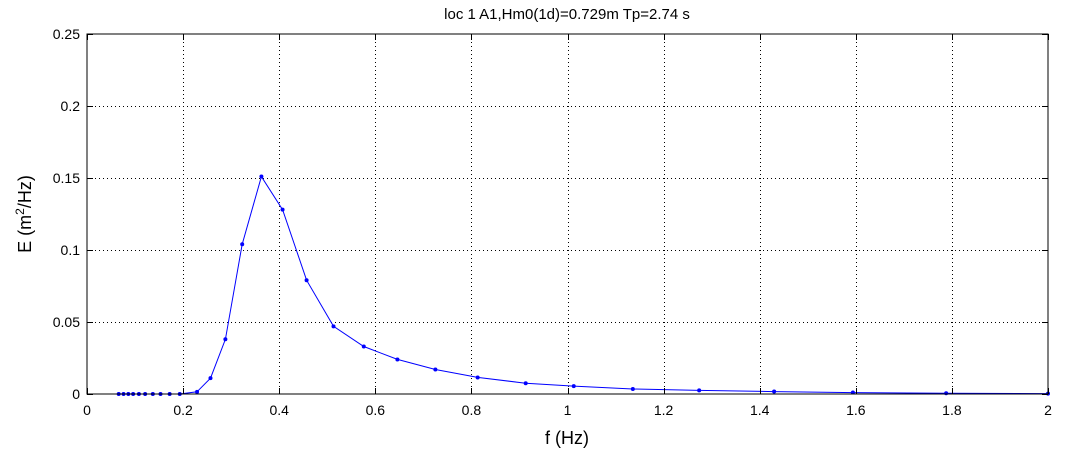  Describe the element at coordinates (66, 178) in the screenshot. I see `y-tick-label: 0.15` at that location.